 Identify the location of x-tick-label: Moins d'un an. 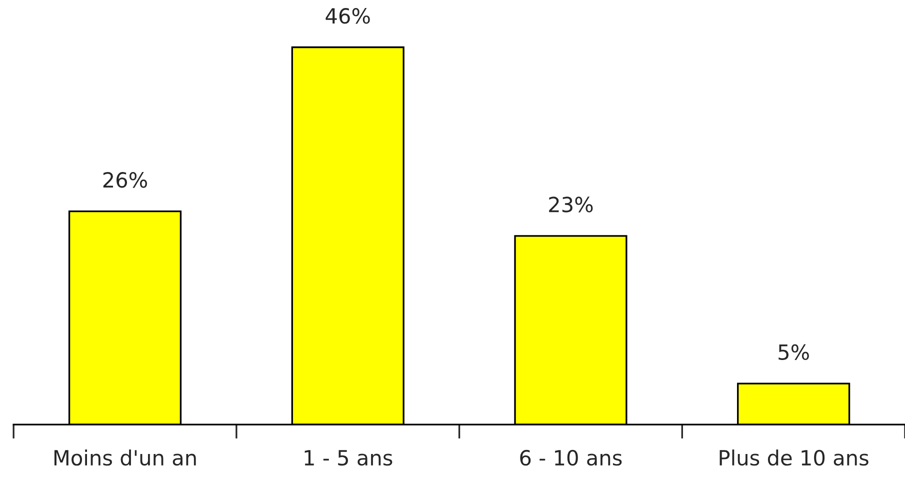
(125, 458).